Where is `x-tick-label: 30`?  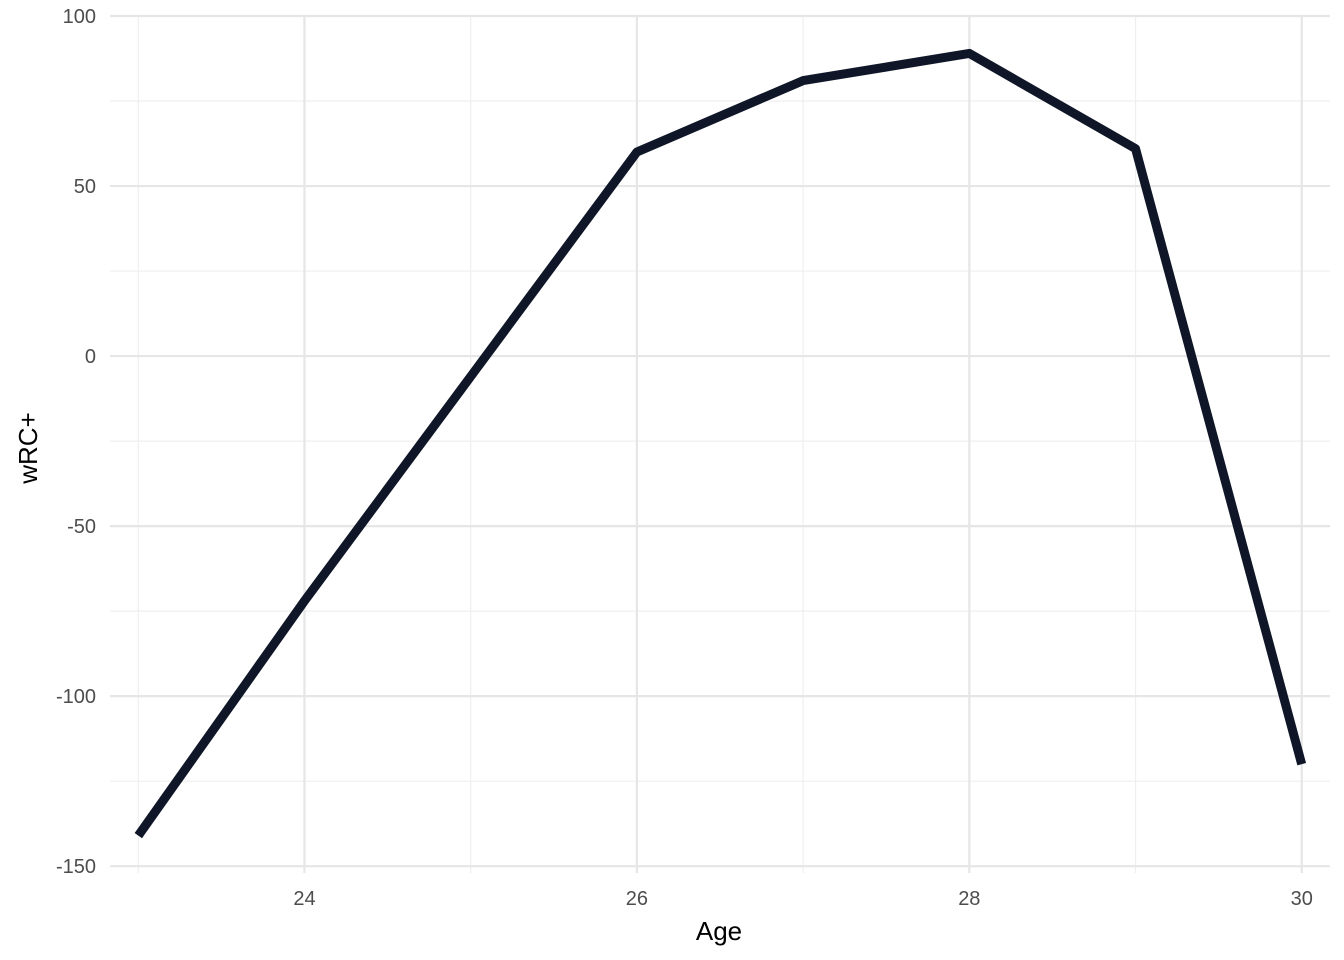 x-tick-label: 30 is located at coordinates (1302, 899).